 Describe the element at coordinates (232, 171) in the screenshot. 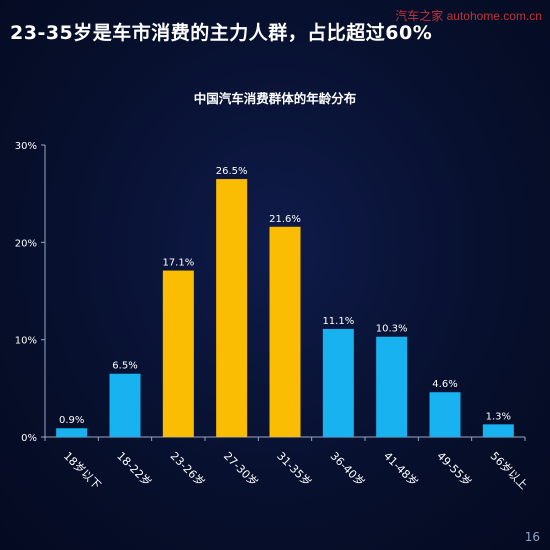

I see `bar-value-label: 26.5%` at that location.